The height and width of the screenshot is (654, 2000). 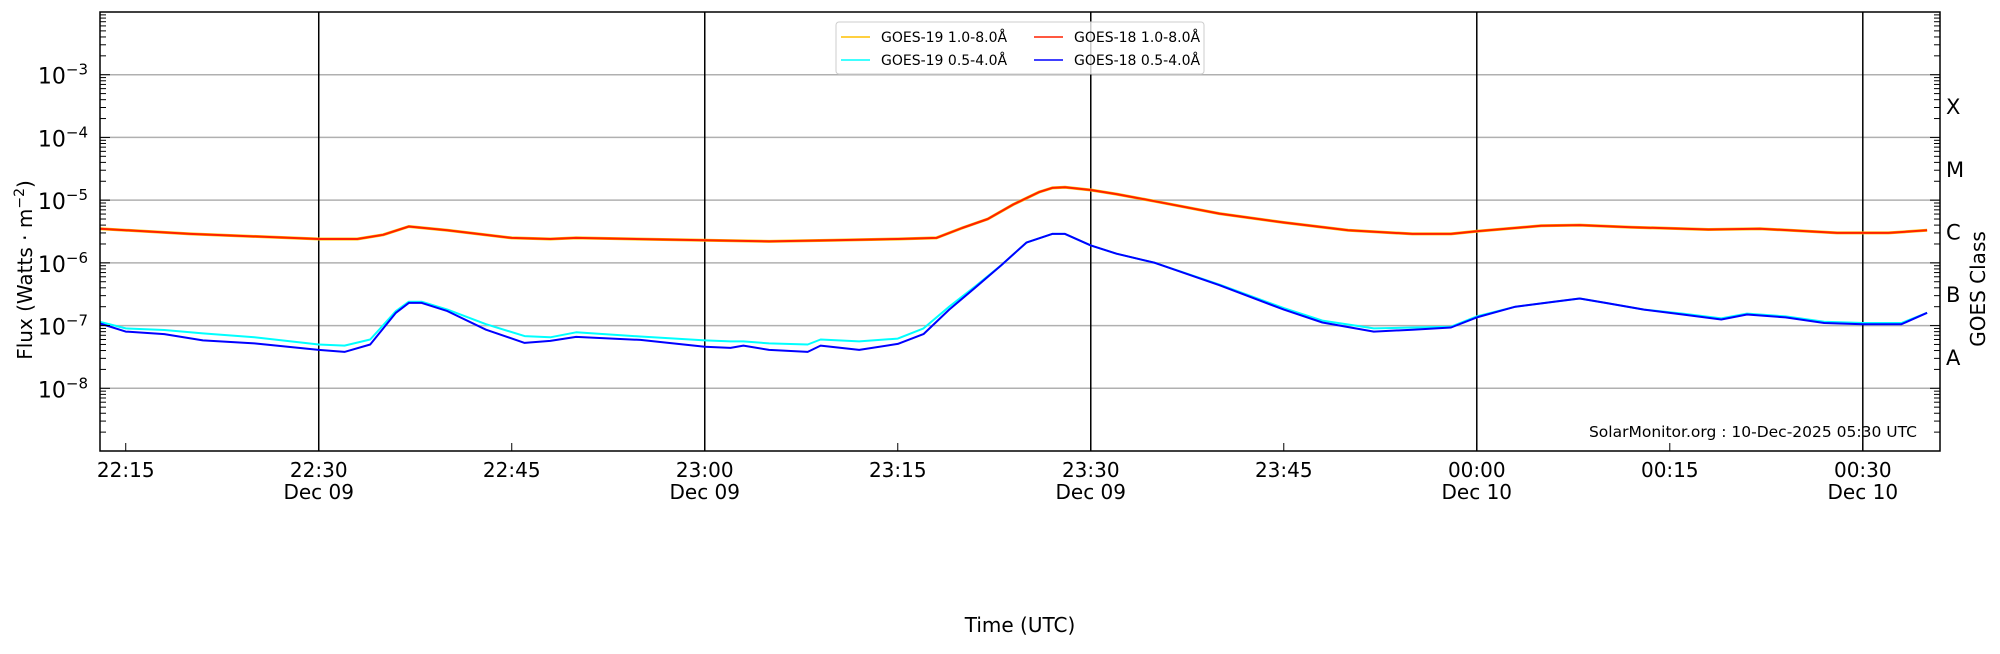 What do you see at coordinates (63, 263) in the screenshot?
I see `y-tick-label: 10⁻⁶` at bounding box center [63, 263].